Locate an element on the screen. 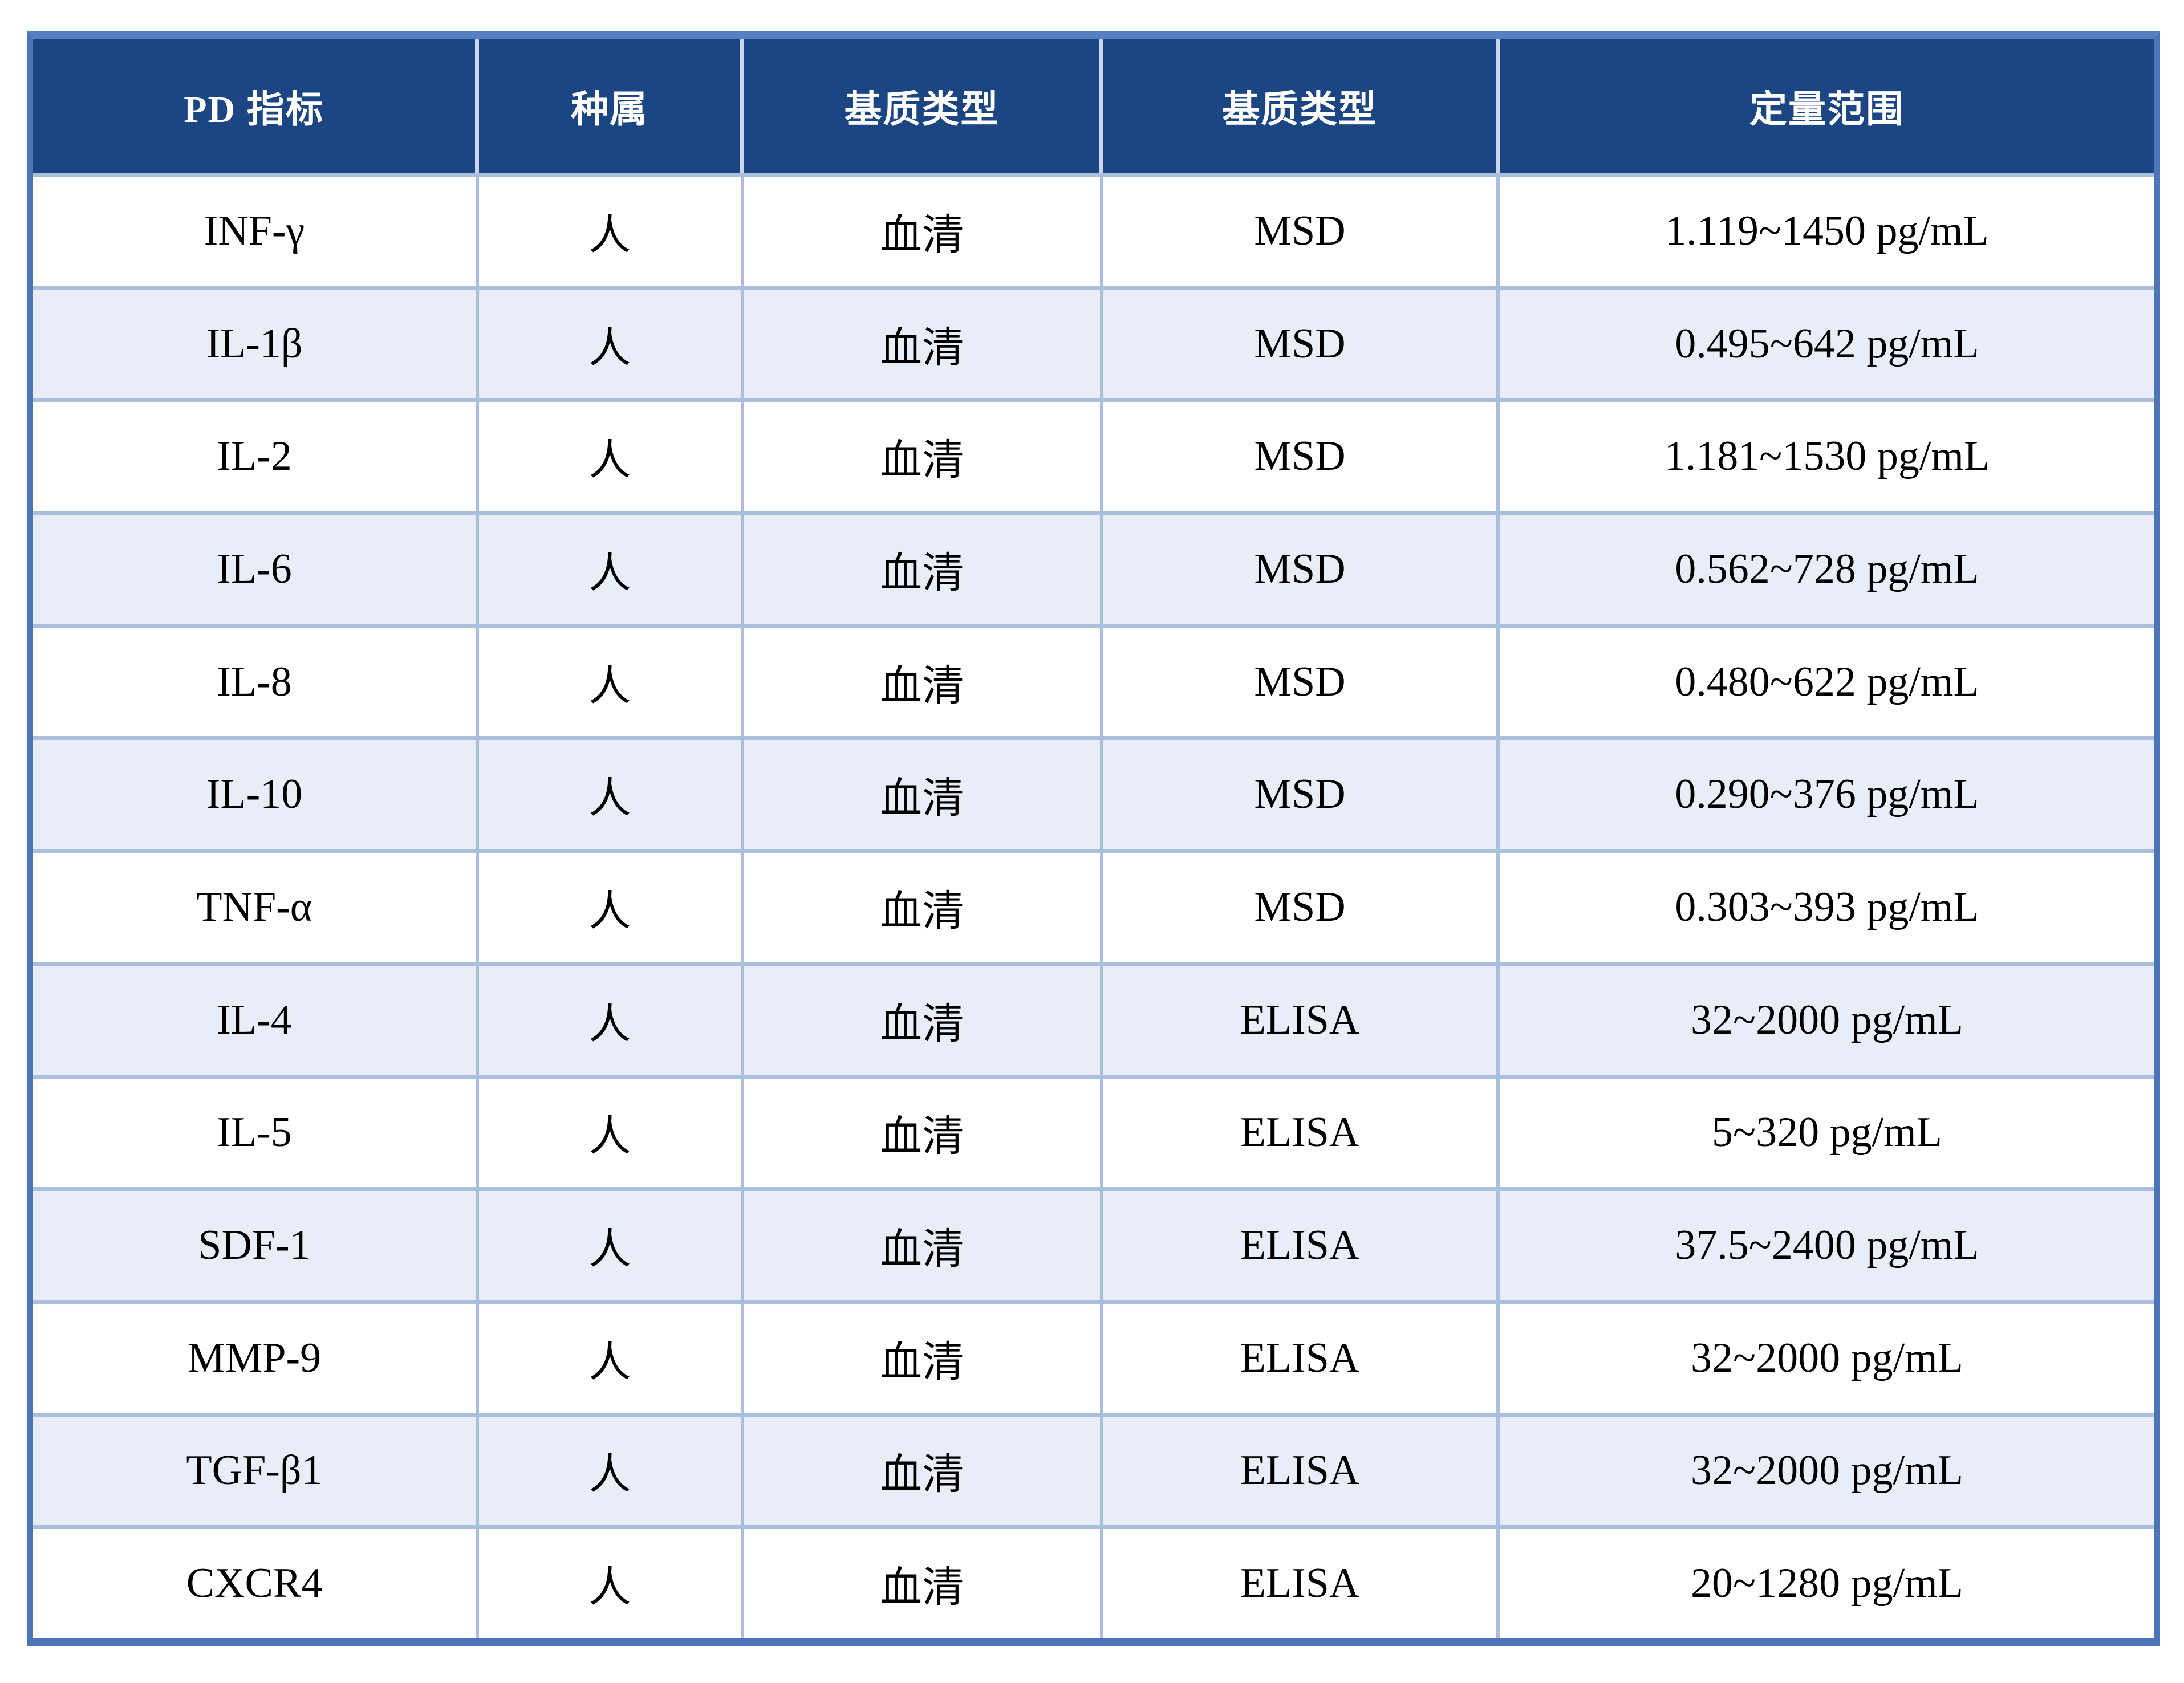  table-cell-range: 37.5~2400 pg/mL is located at coordinates (1827, 1245).